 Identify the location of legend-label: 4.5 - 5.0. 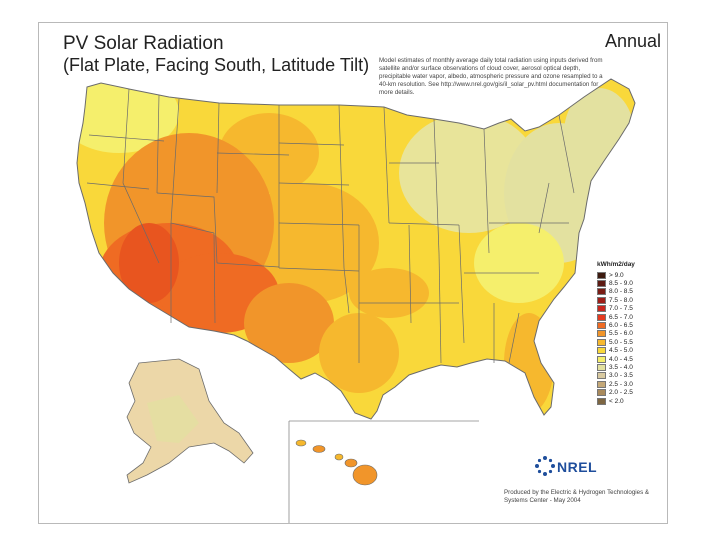
(621, 351).